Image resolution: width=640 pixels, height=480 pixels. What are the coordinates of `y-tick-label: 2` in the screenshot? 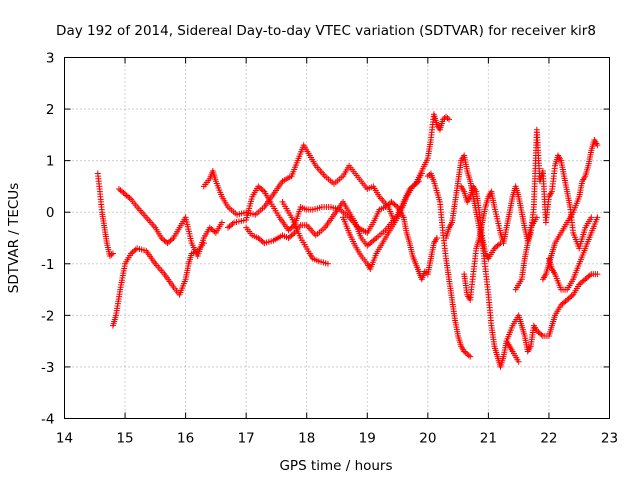 It's located at (50, 110).